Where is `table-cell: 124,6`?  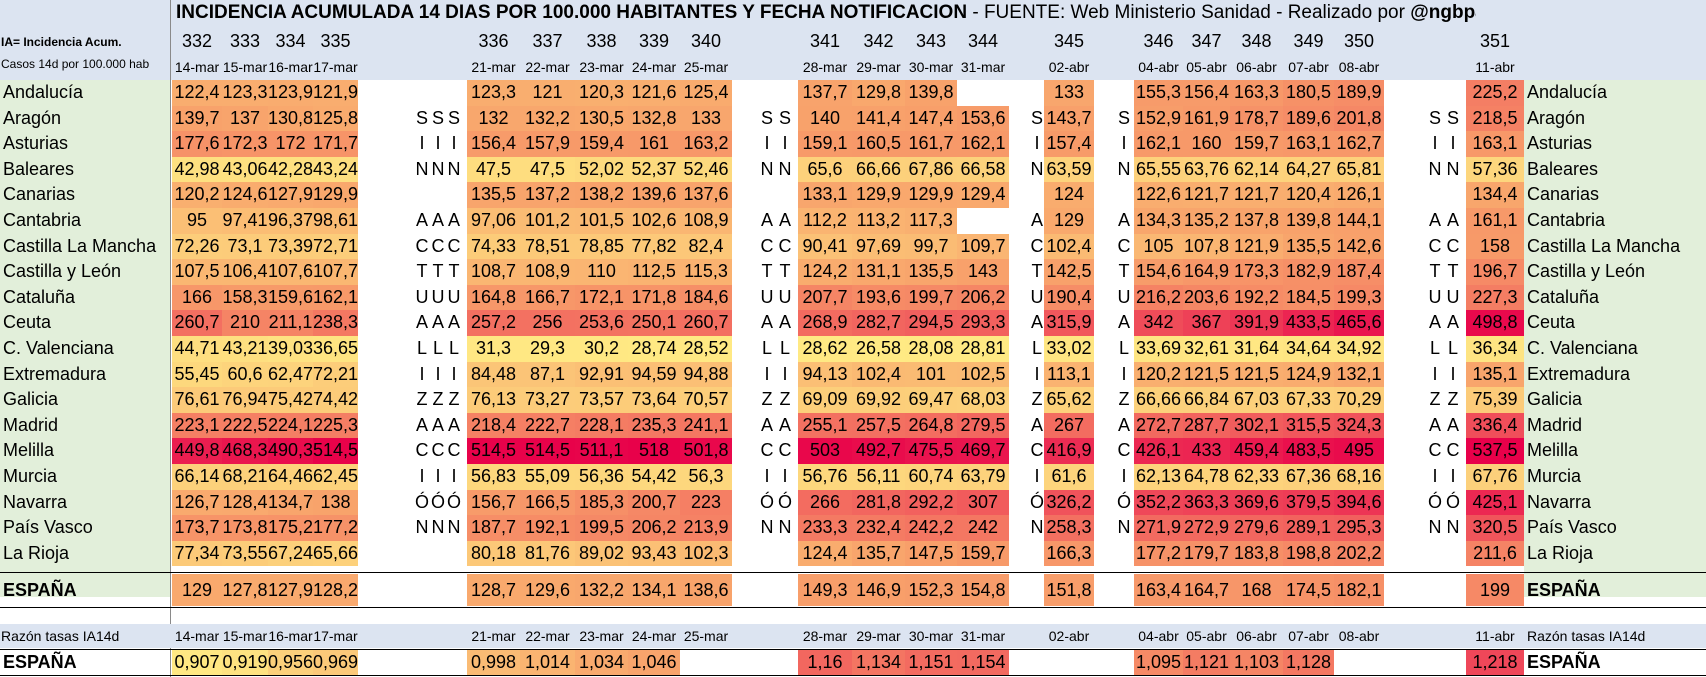
table-cell: 124,6 is located at coordinates (245, 195).